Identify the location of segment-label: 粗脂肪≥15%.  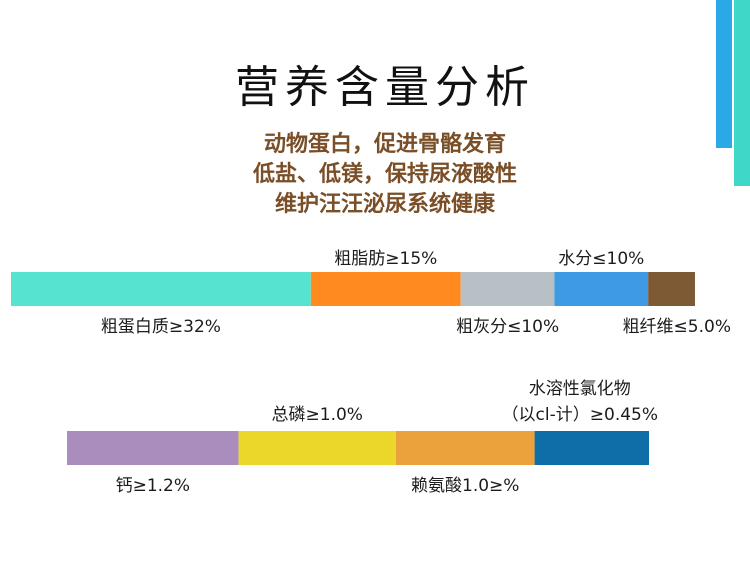
(385, 259).